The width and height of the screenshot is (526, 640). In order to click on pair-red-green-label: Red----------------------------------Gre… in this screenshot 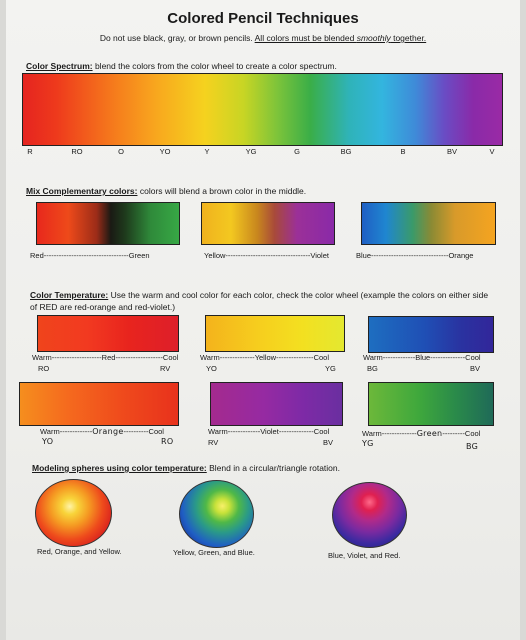, I will do `click(90, 255)`.